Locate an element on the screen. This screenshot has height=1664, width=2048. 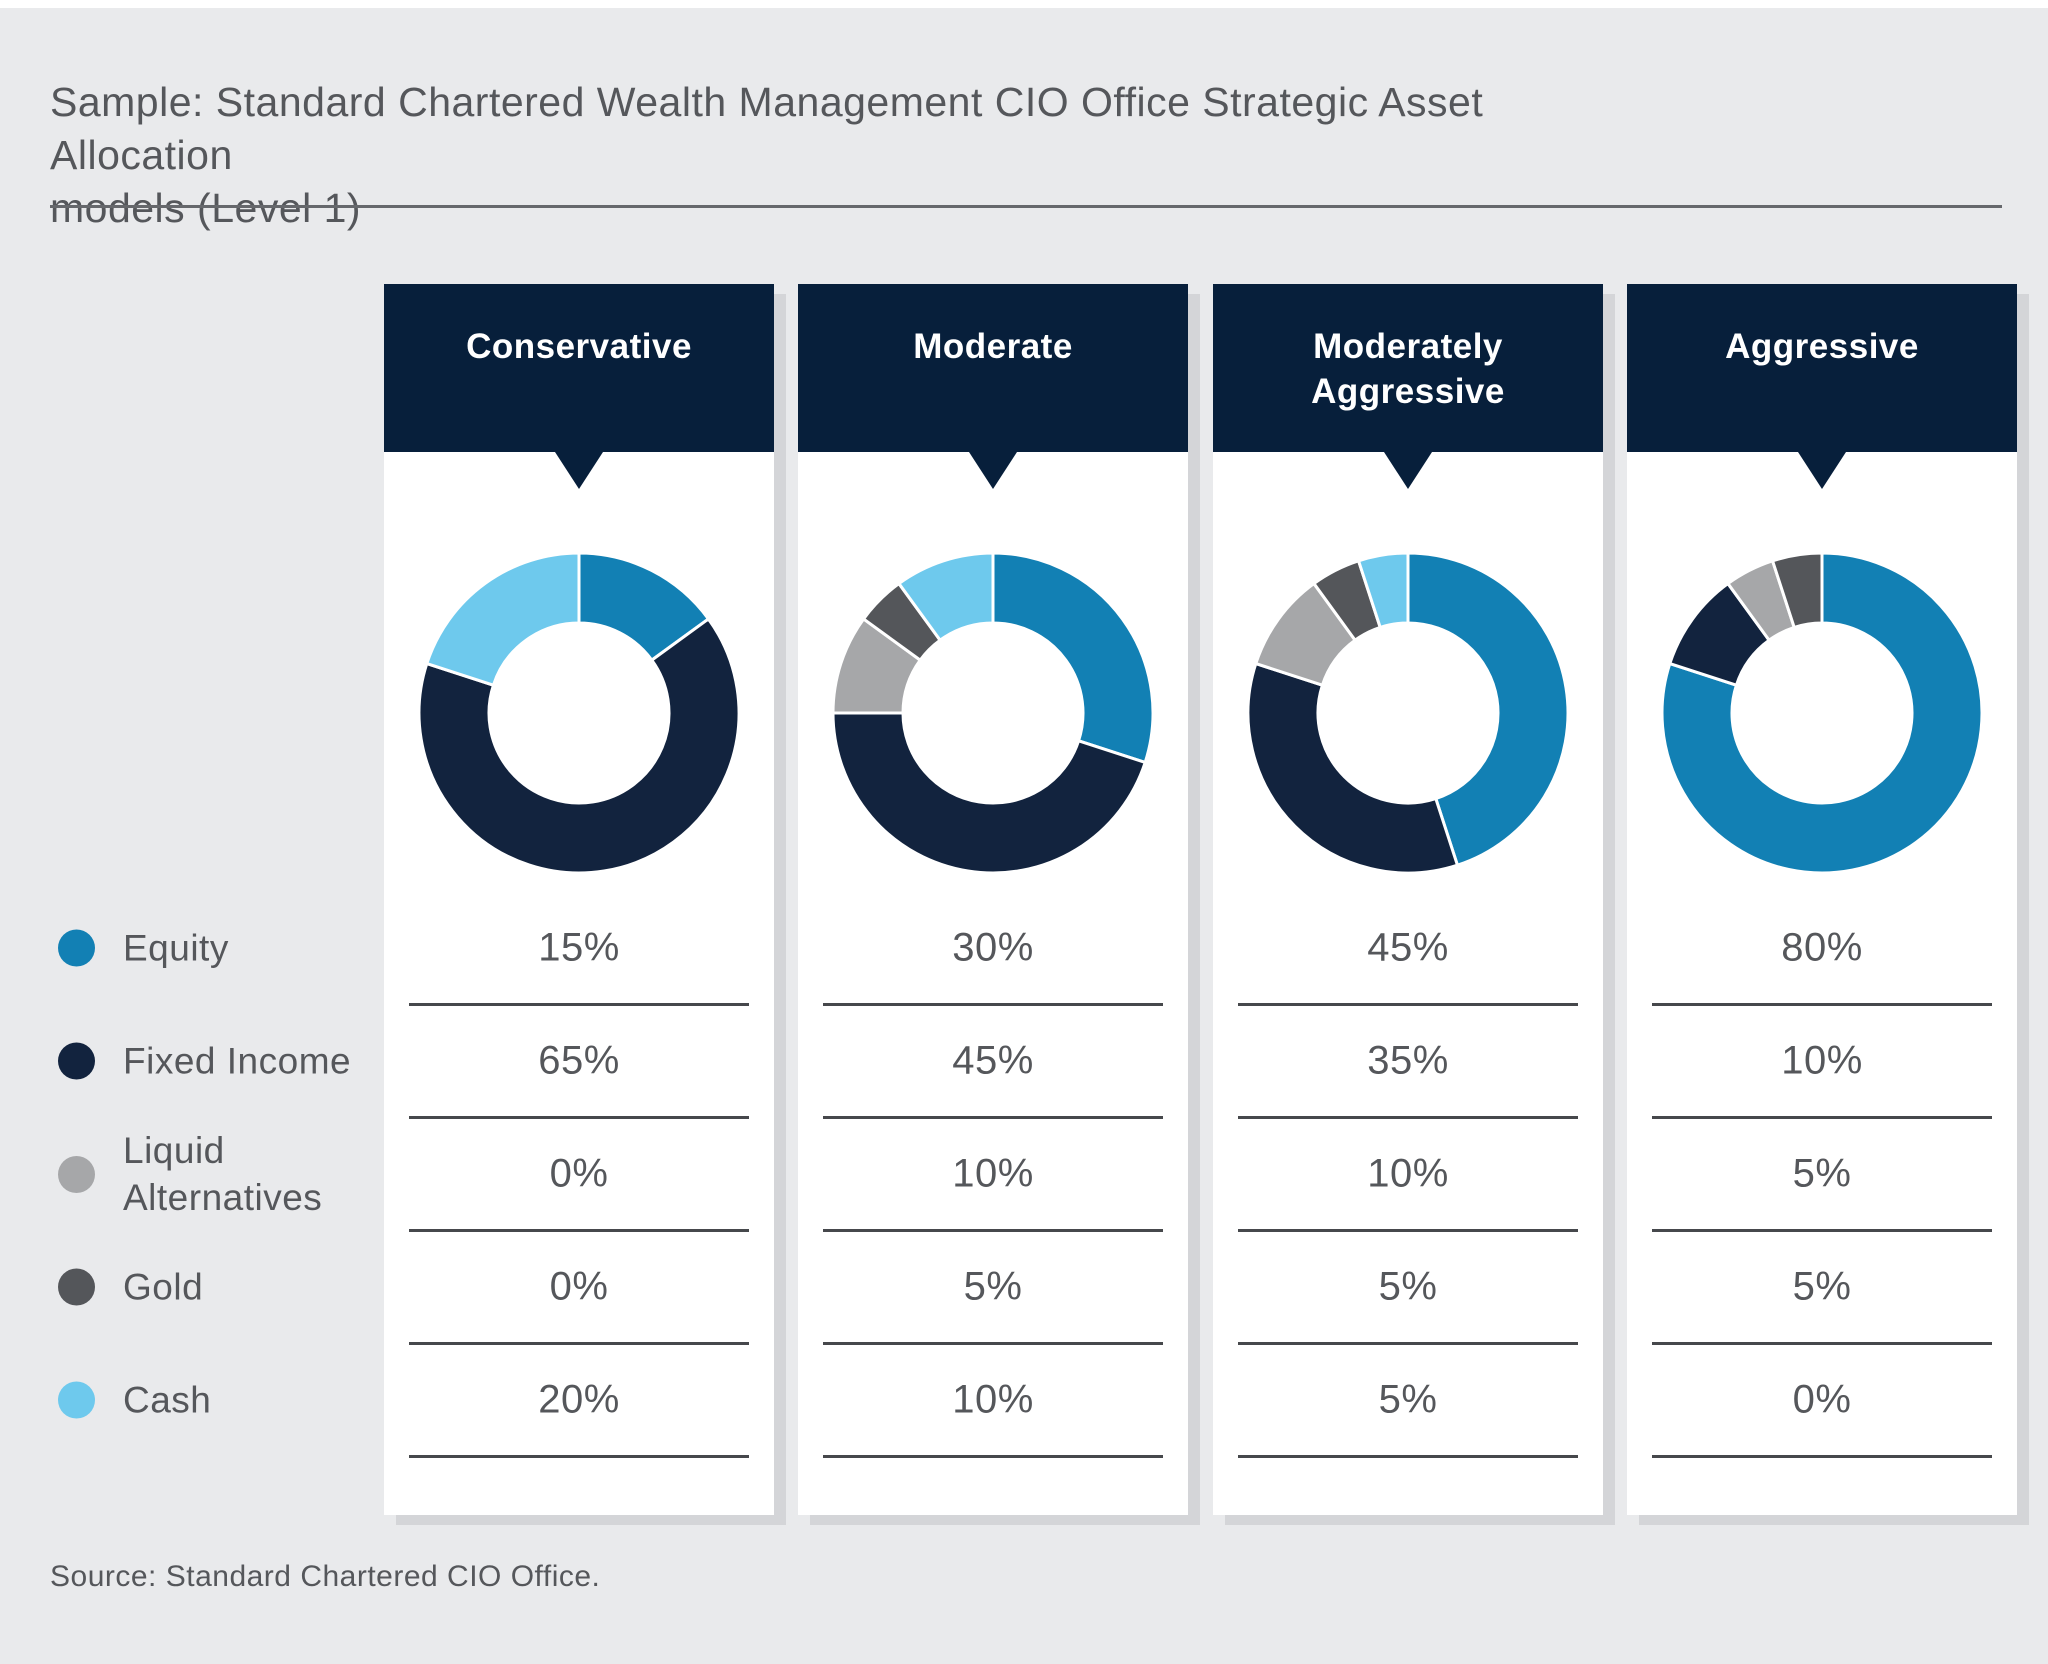
cash-dot-icon is located at coordinates (76, 1400).